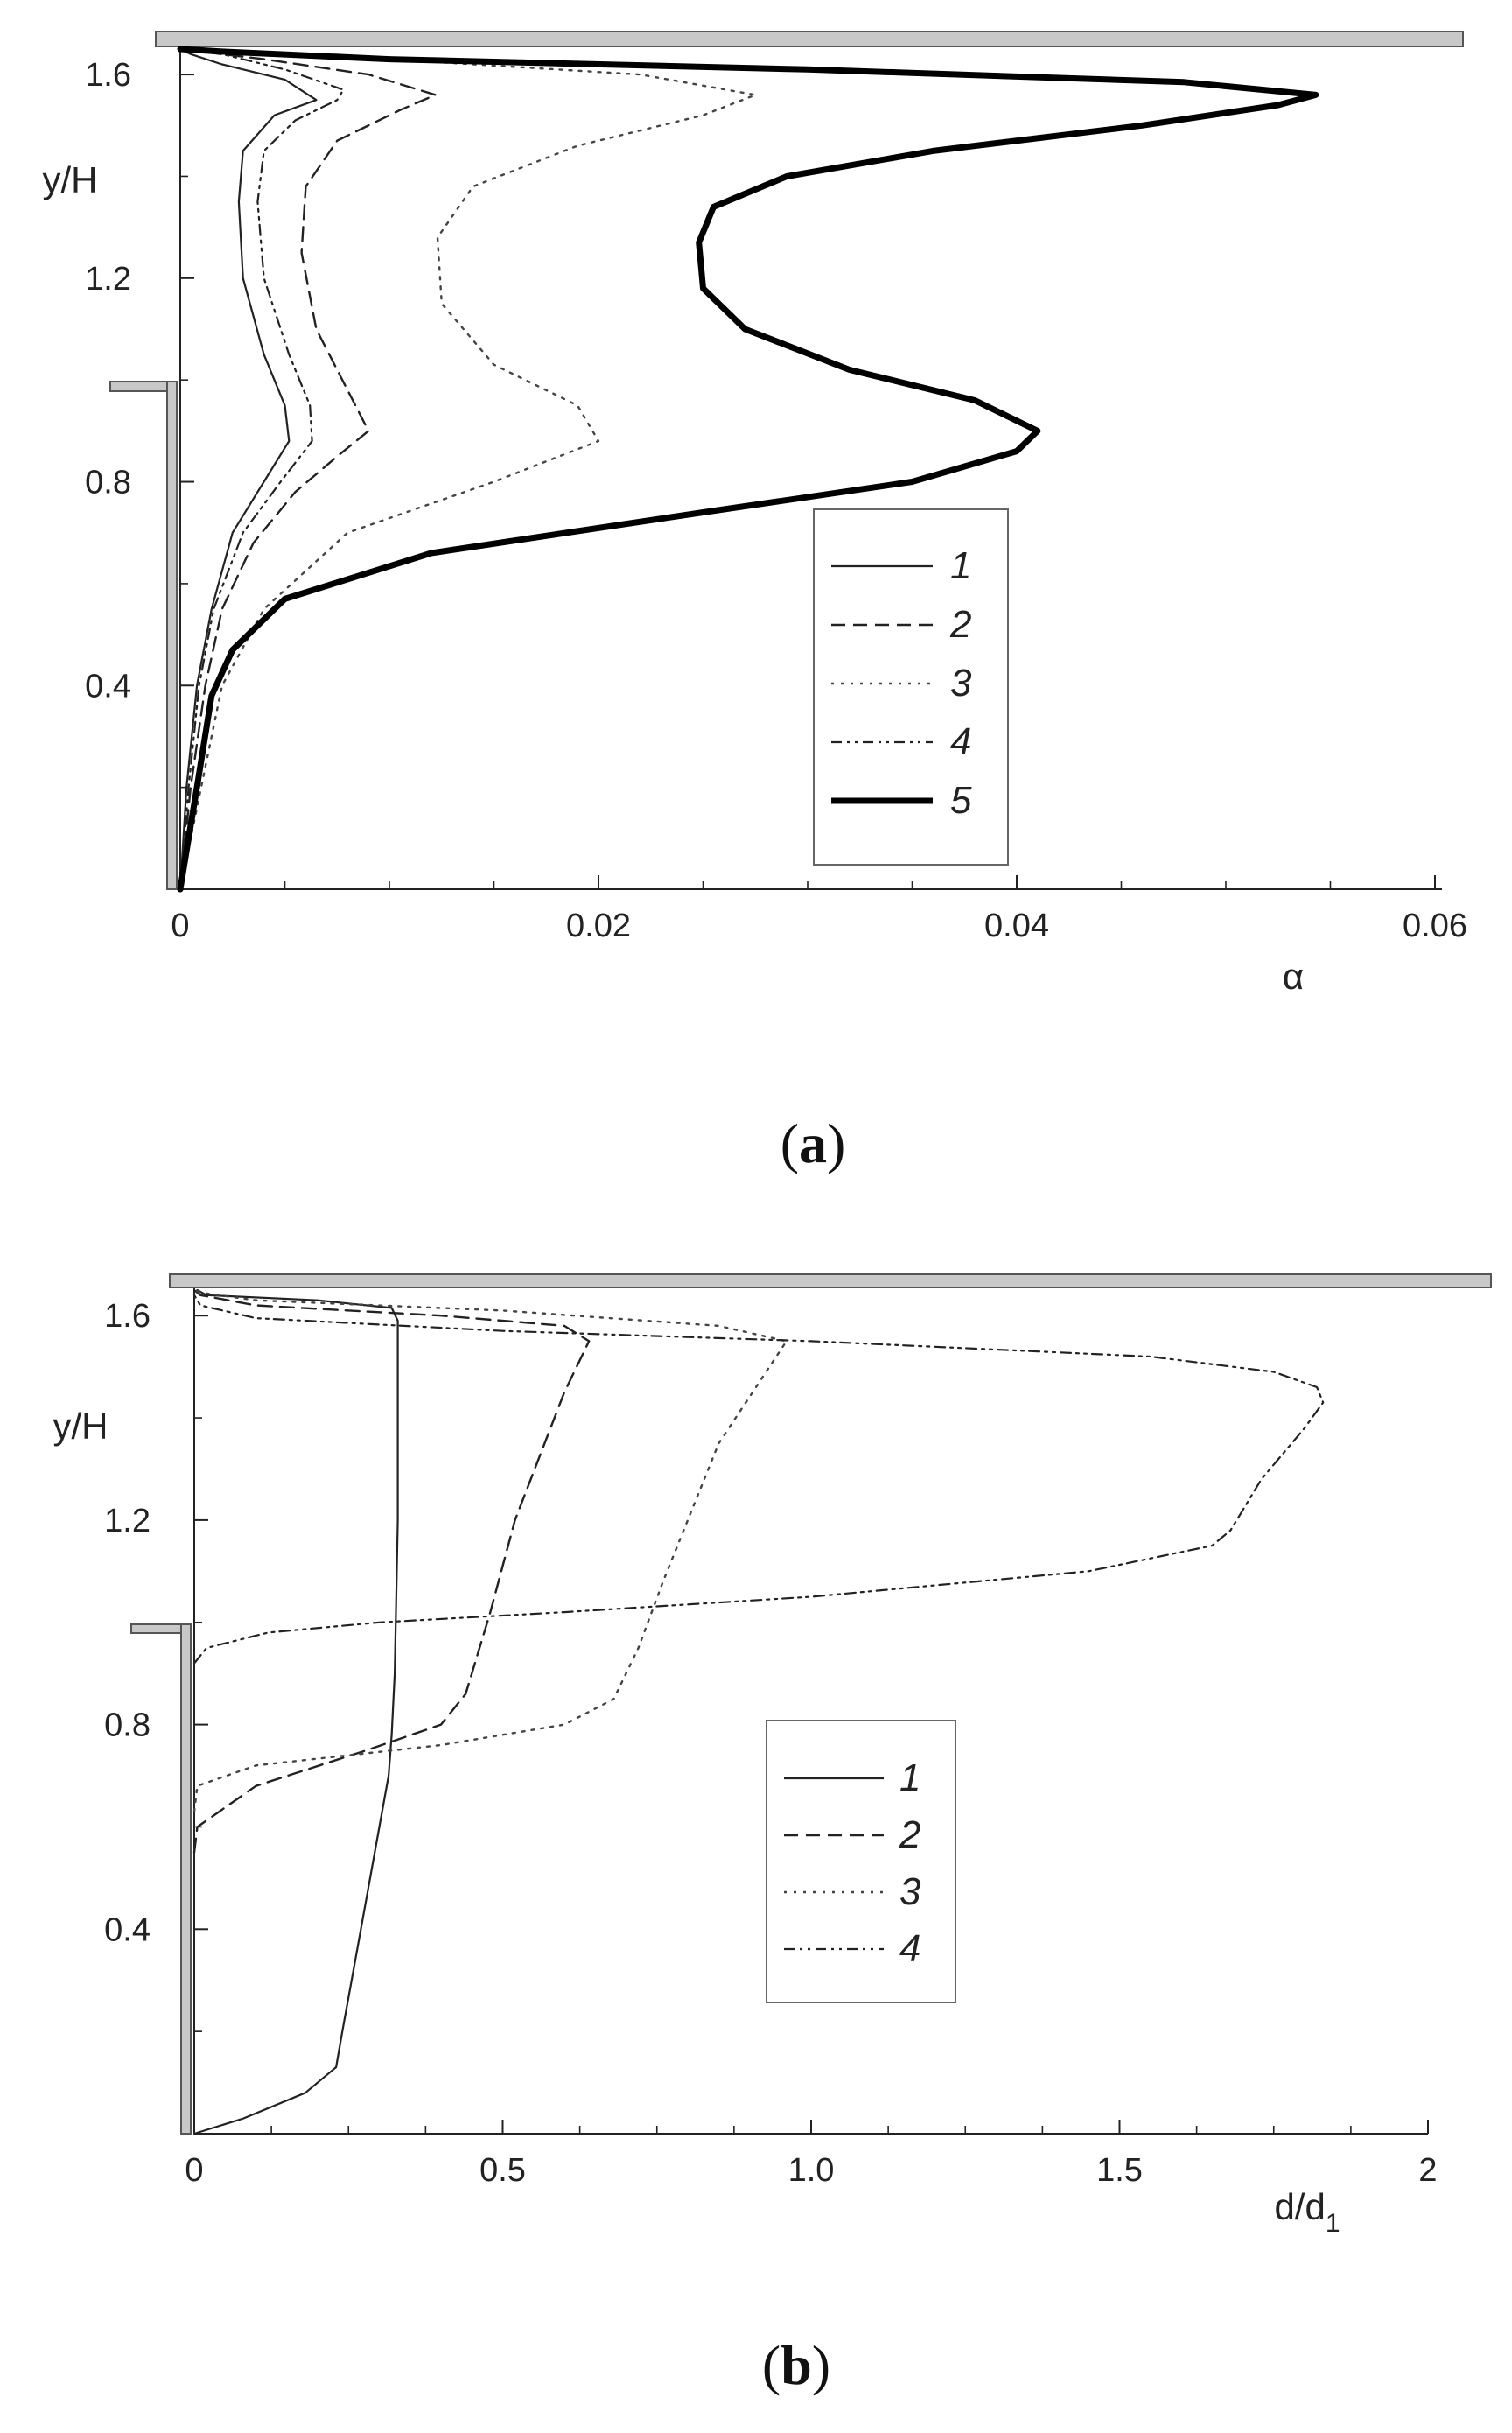 Image resolution: width=1512 pixels, height=2433 pixels. What do you see at coordinates (503, 2170) in the screenshot?
I see `x-tick-label: 0.5` at bounding box center [503, 2170].